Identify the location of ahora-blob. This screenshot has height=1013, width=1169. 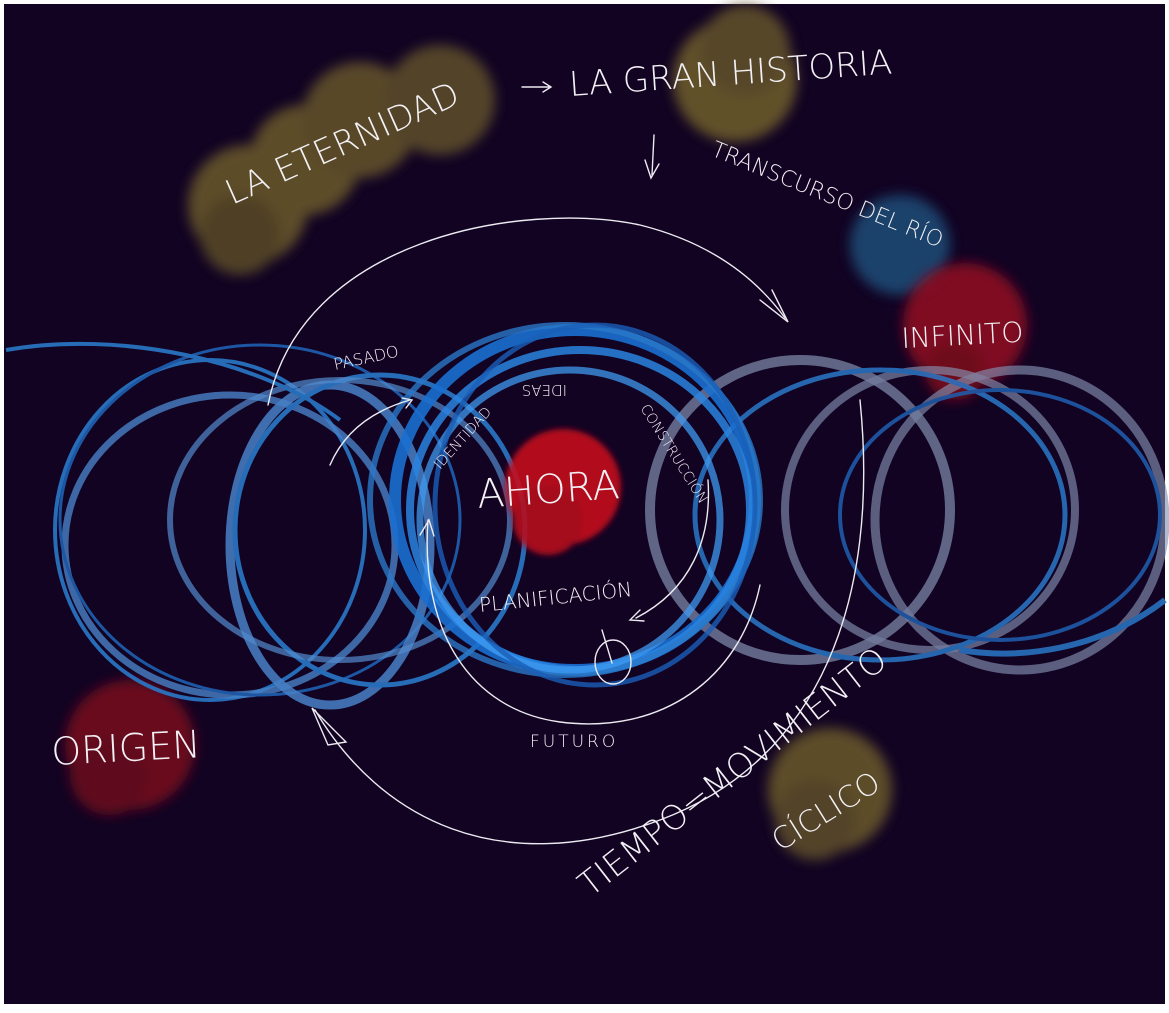
(563, 492).